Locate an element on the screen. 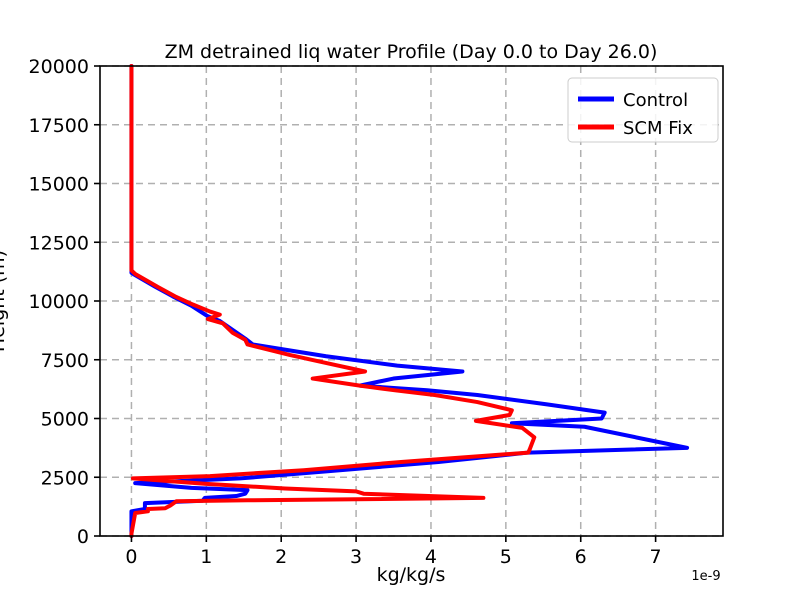 This screenshot has width=800, height=600. legend: Control SCM Fix is located at coordinates (643, 110).